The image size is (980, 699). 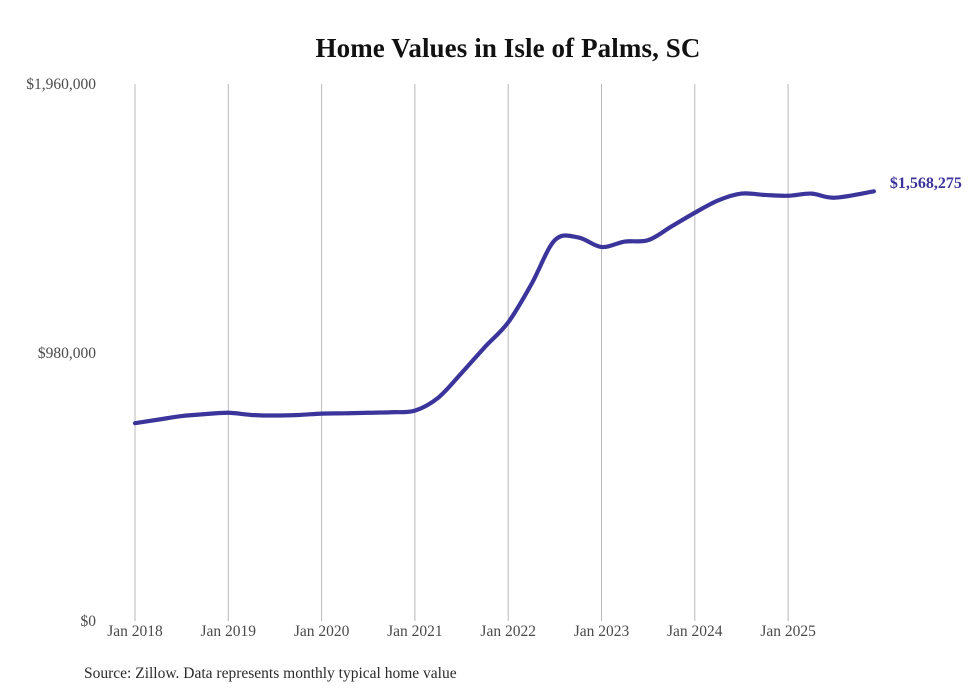 I want to click on x-axis-tick-label-jan-2025: Jan 2025, so click(x=788, y=631).